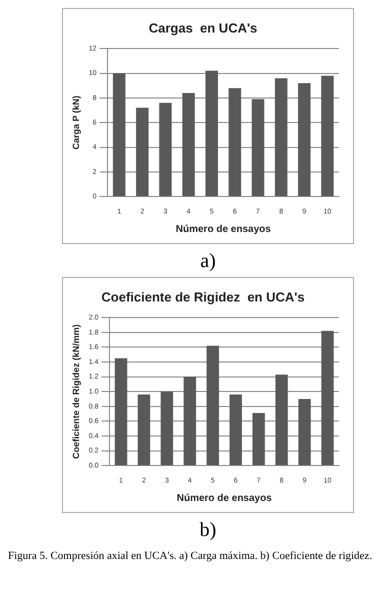 This screenshot has height=600, width=382. I want to click on y-axis-title: Coeficiente de Rigidez (kN/mm), so click(75, 391).